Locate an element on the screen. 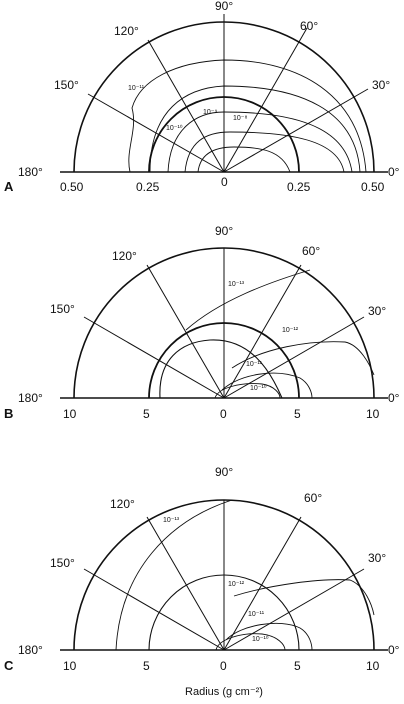  panel-label: A is located at coordinates (9, 186).